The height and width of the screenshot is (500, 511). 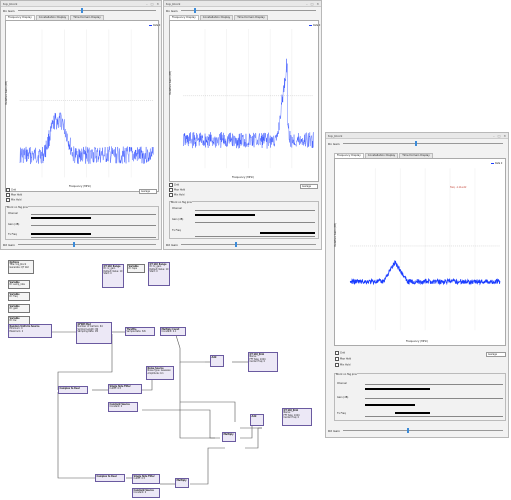 What do you see at coordinates (19, 308) in the screenshot?
I see `variable-block: Variable ID: gain` at bounding box center [19, 308].